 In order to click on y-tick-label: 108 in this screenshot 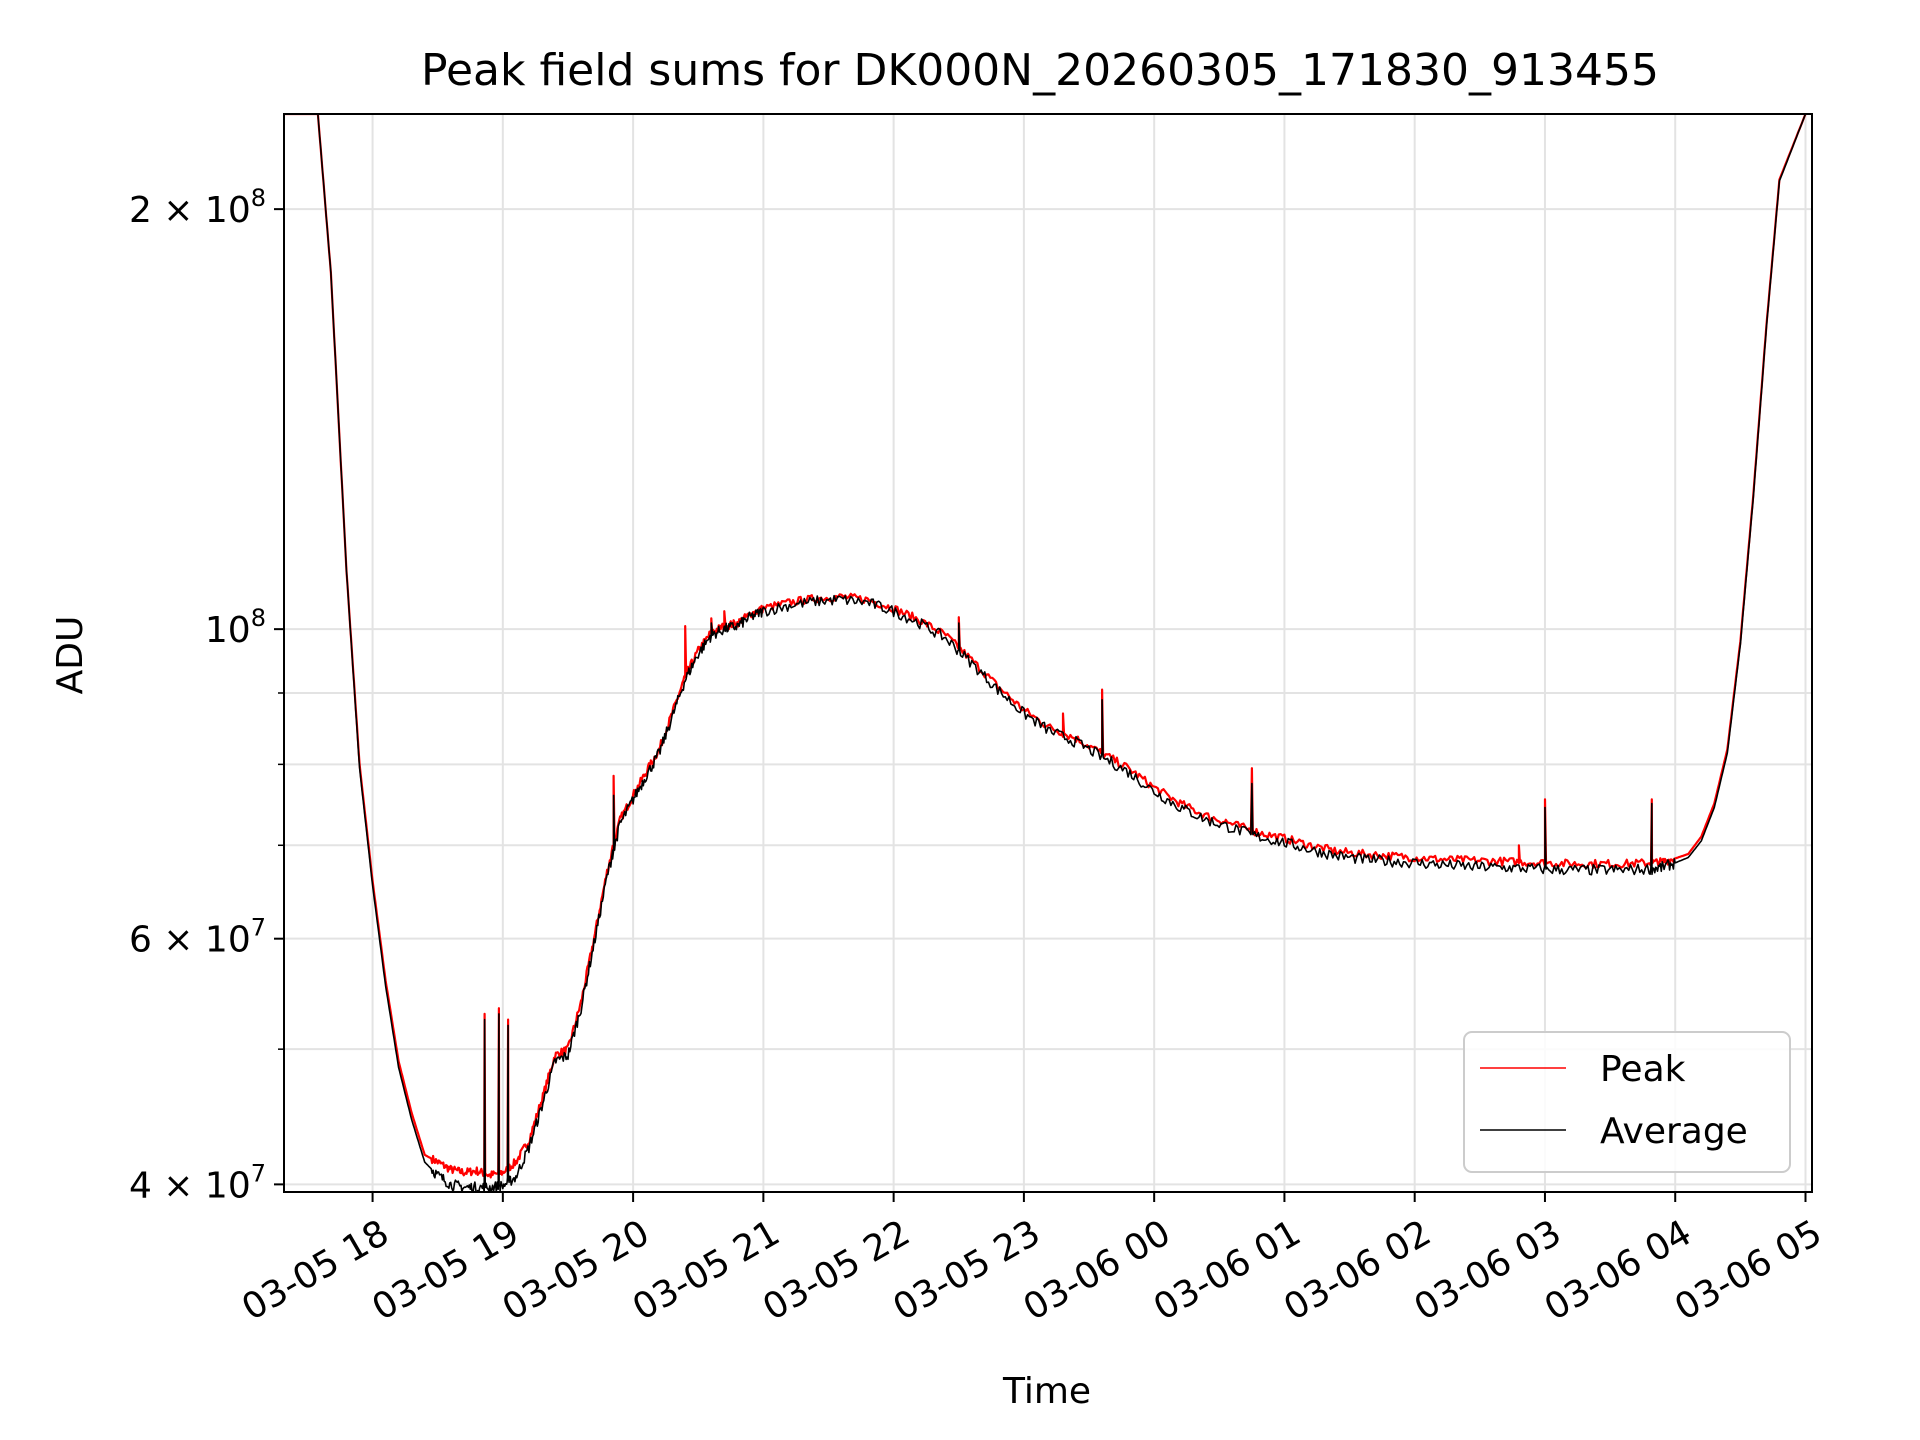, I will do `click(235, 627)`.